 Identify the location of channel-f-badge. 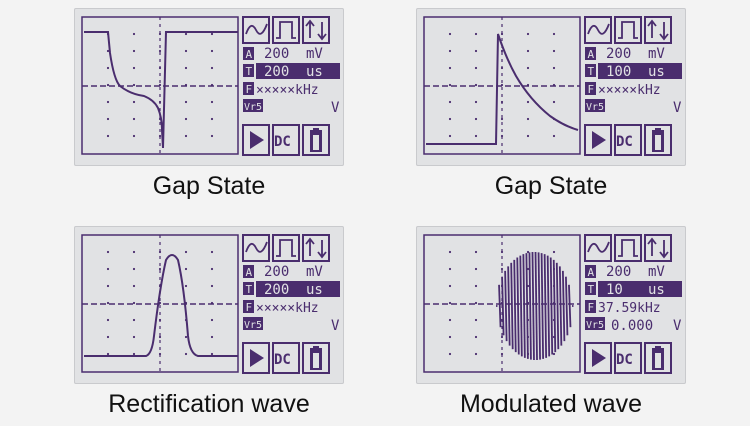
(248, 306).